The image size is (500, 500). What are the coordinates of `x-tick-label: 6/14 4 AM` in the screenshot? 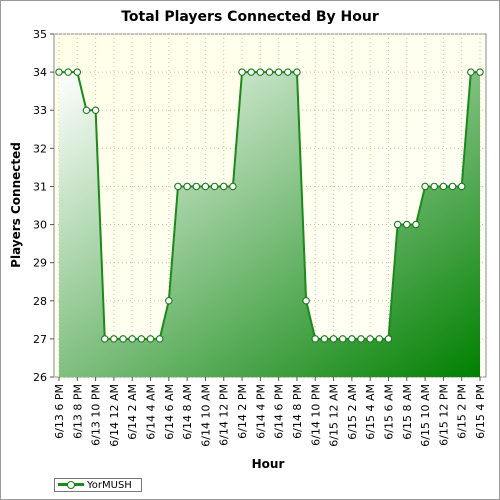 It's located at (151, 412).